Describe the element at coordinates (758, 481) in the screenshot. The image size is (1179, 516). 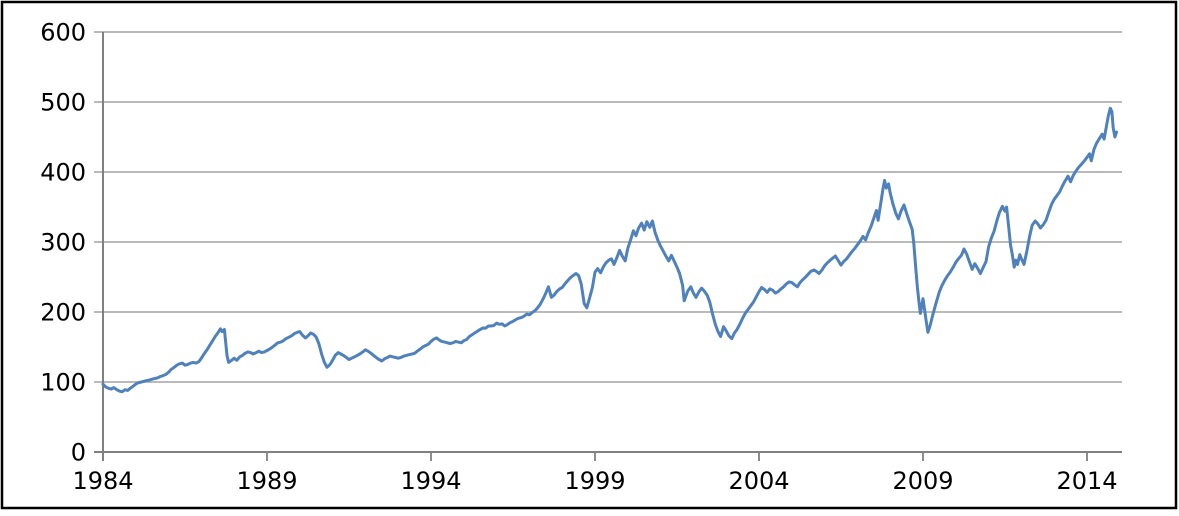
I see `x-axis-label-2004: 2004` at that location.